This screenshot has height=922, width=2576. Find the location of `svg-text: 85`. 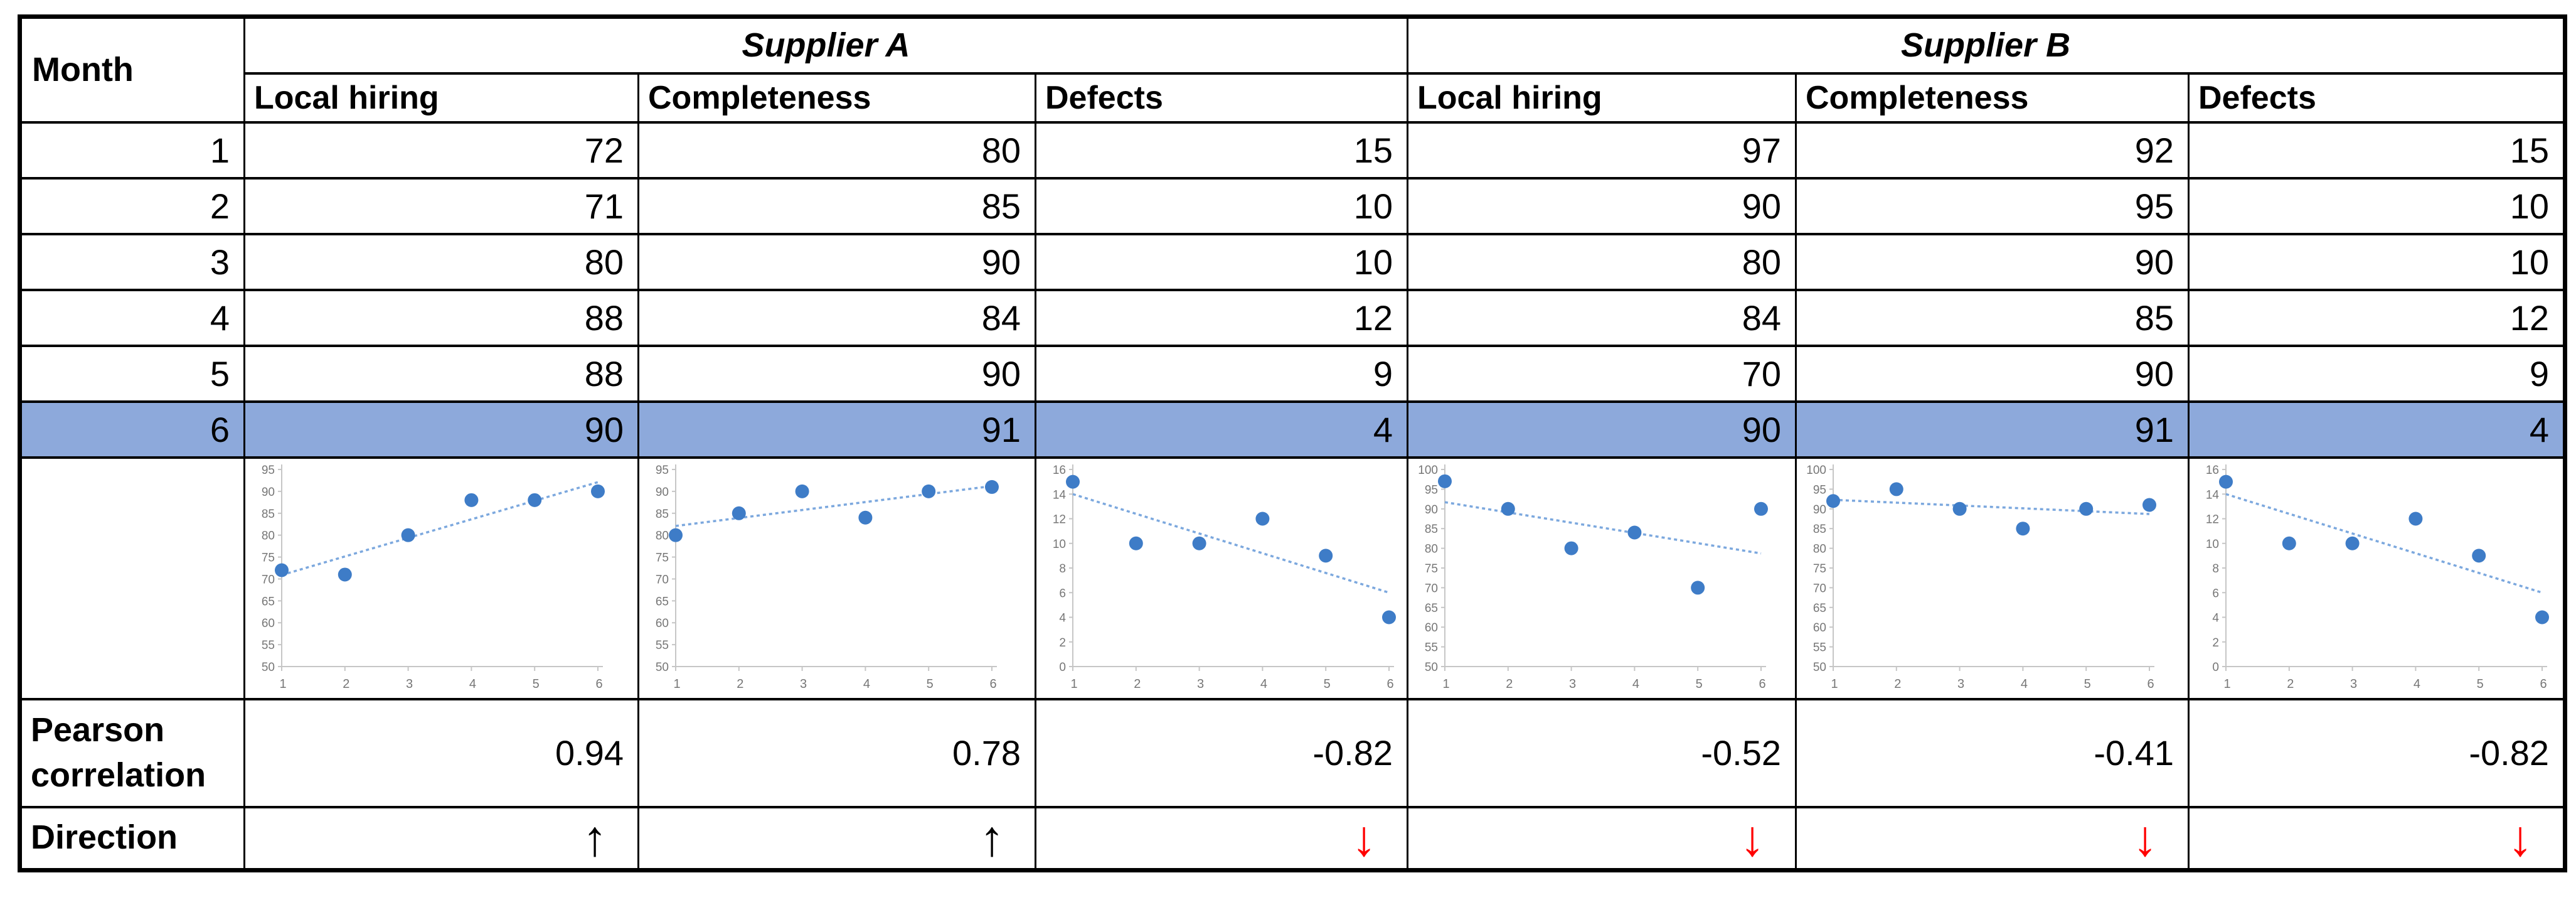

svg-text: 85 is located at coordinates (268, 514).